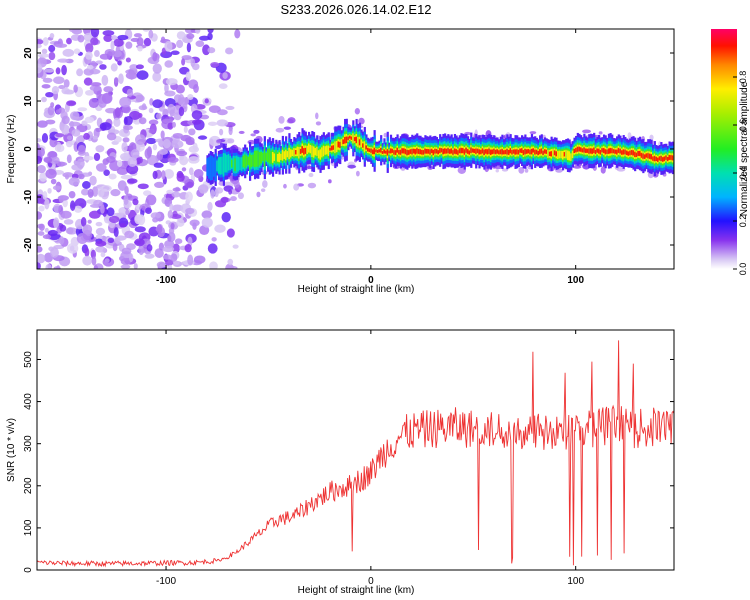 This screenshot has height=600, width=750. What do you see at coordinates (743, 269) in the screenshot?
I see `colorbar-tick-label: 0.0` at bounding box center [743, 269].